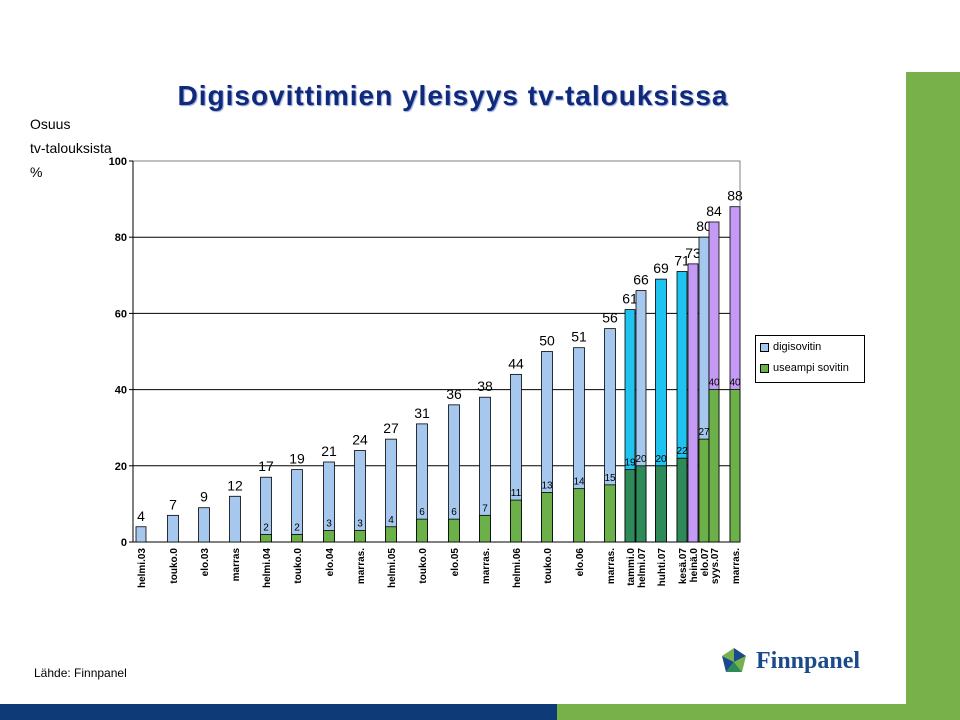 The image size is (960, 720). I want to click on data-label-digisovitin: 56, so click(610, 318).